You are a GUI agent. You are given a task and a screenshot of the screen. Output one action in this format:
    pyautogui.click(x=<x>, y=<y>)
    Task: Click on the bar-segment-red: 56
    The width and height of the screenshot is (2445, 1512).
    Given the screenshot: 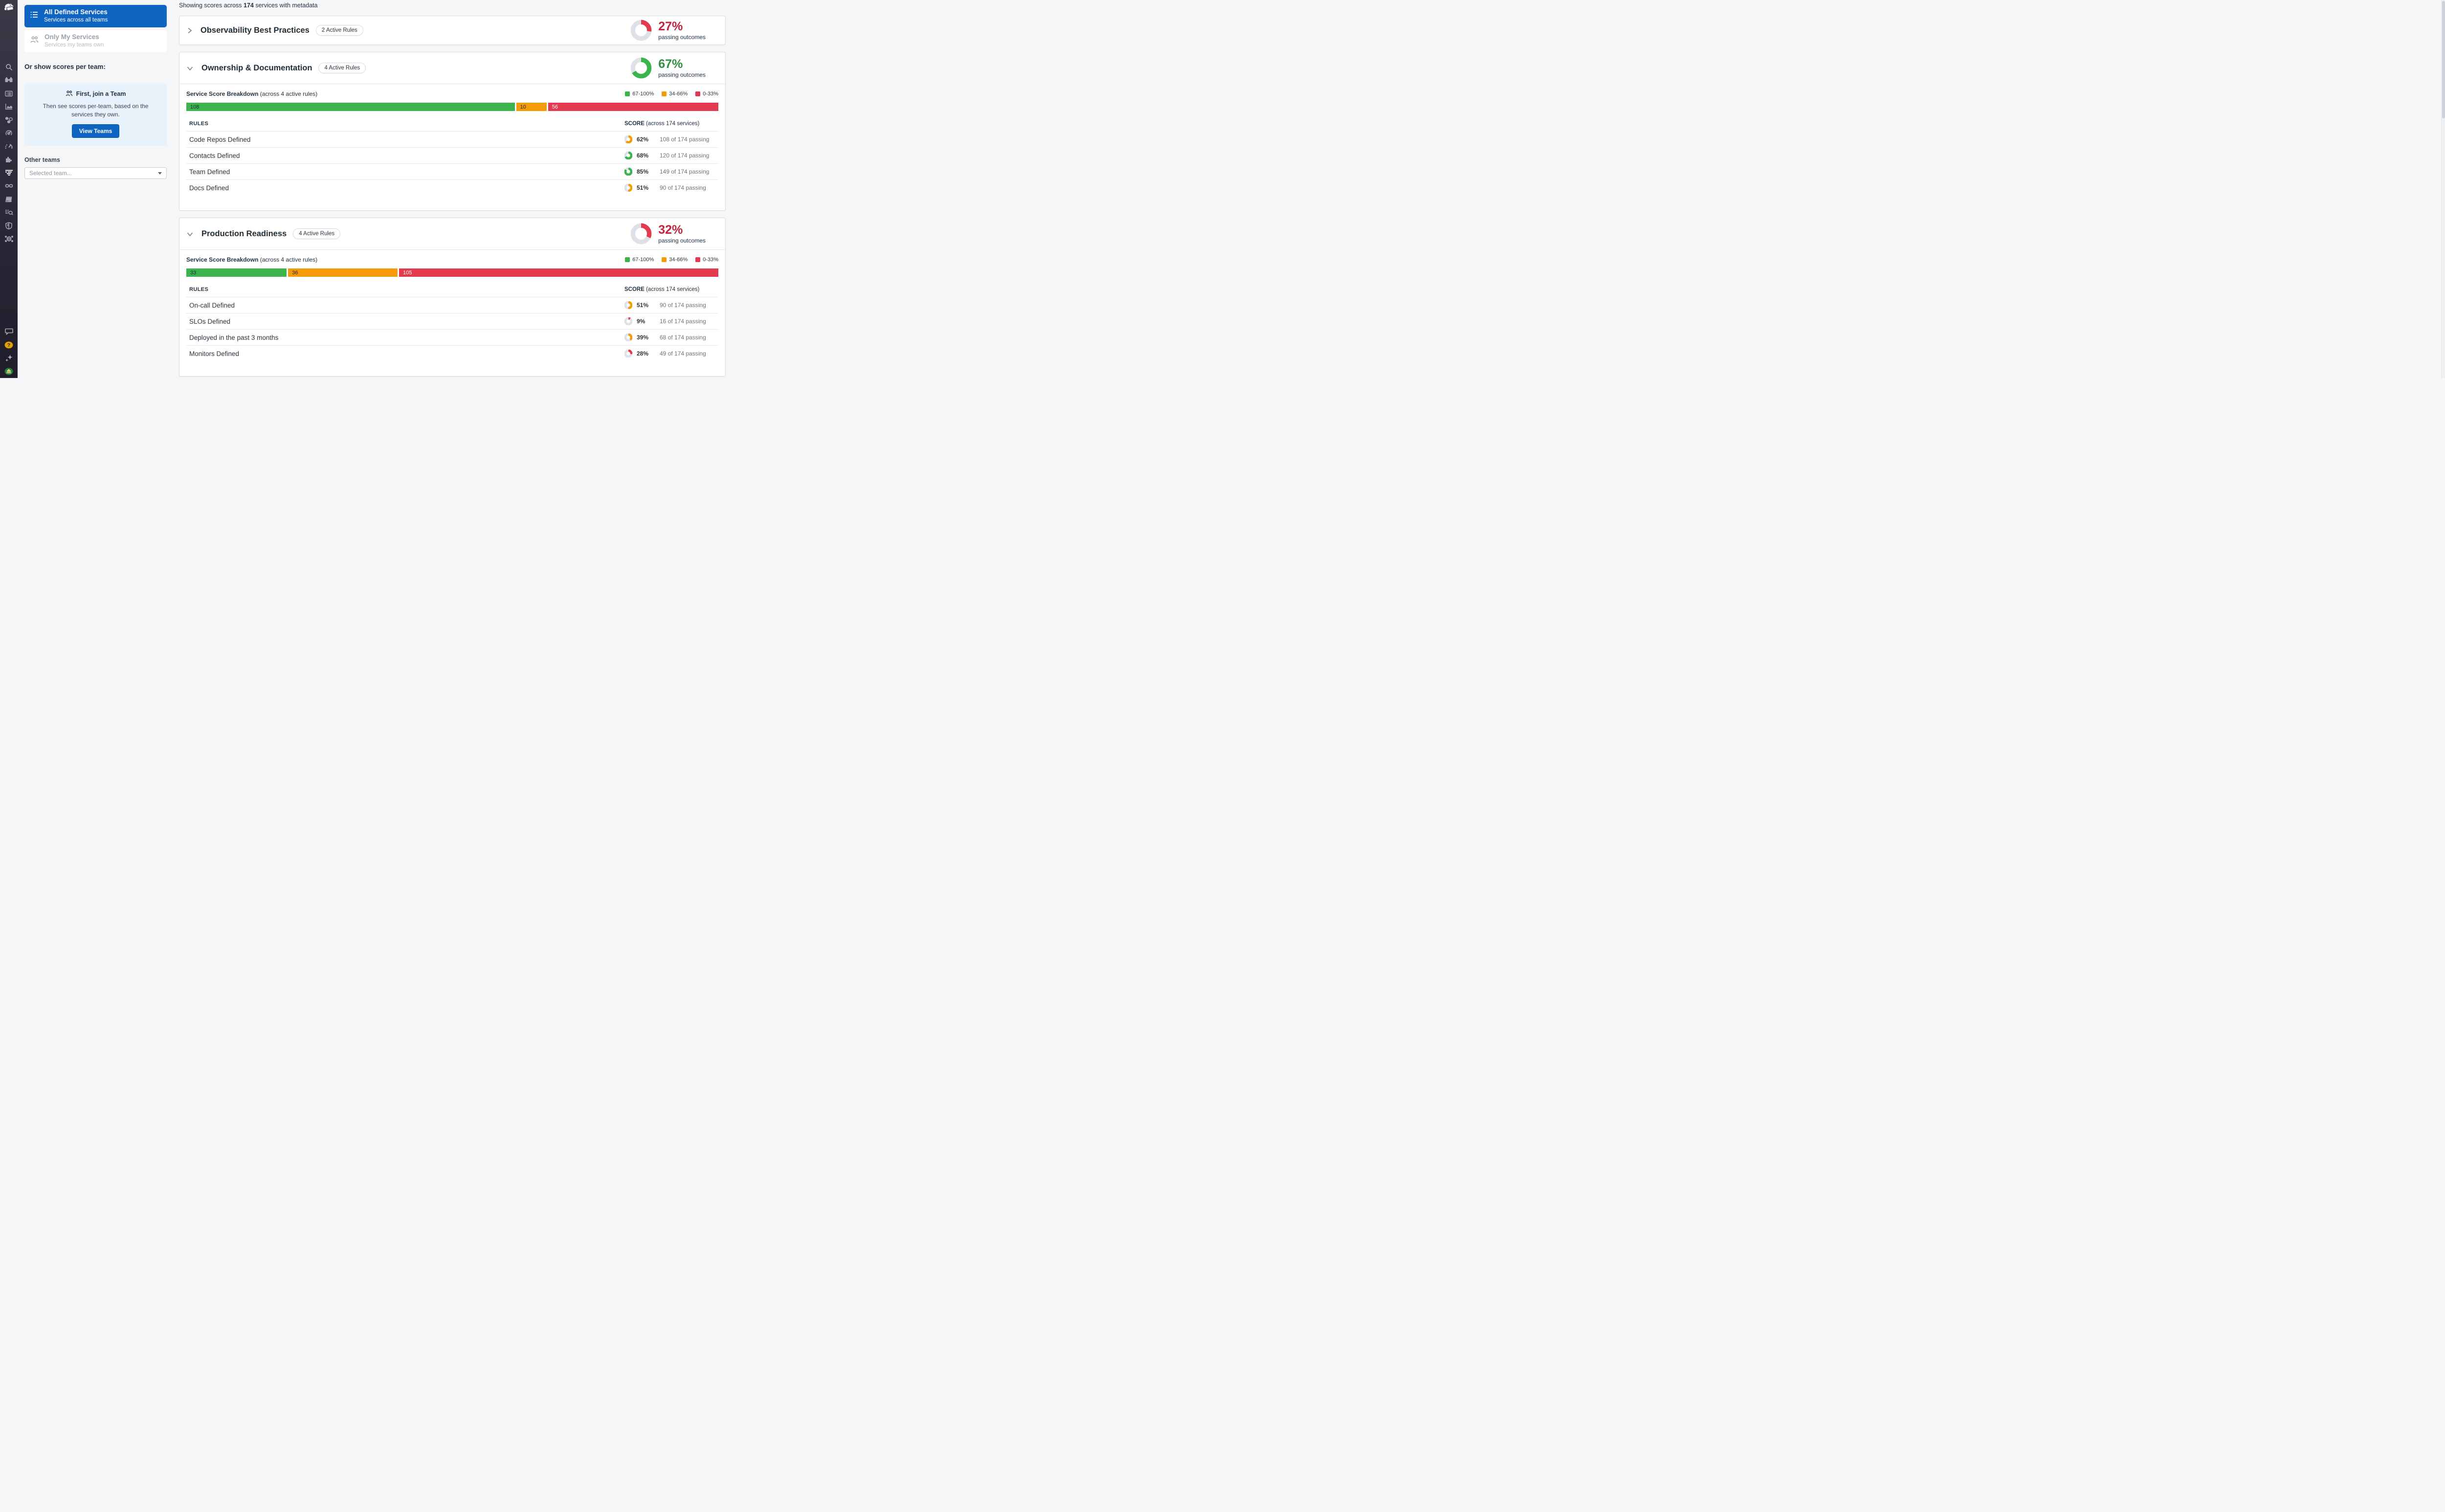 What is the action you would take?
    pyautogui.click(x=633, y=107)
    